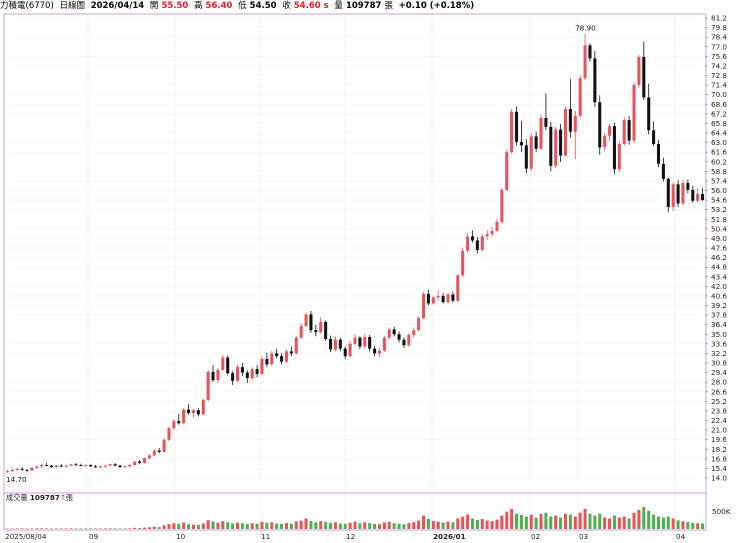 The width and height of the screenshot is (740, 543). I want to click on volume-panel-label: 成交量 109787↑張, so click(39, 497).